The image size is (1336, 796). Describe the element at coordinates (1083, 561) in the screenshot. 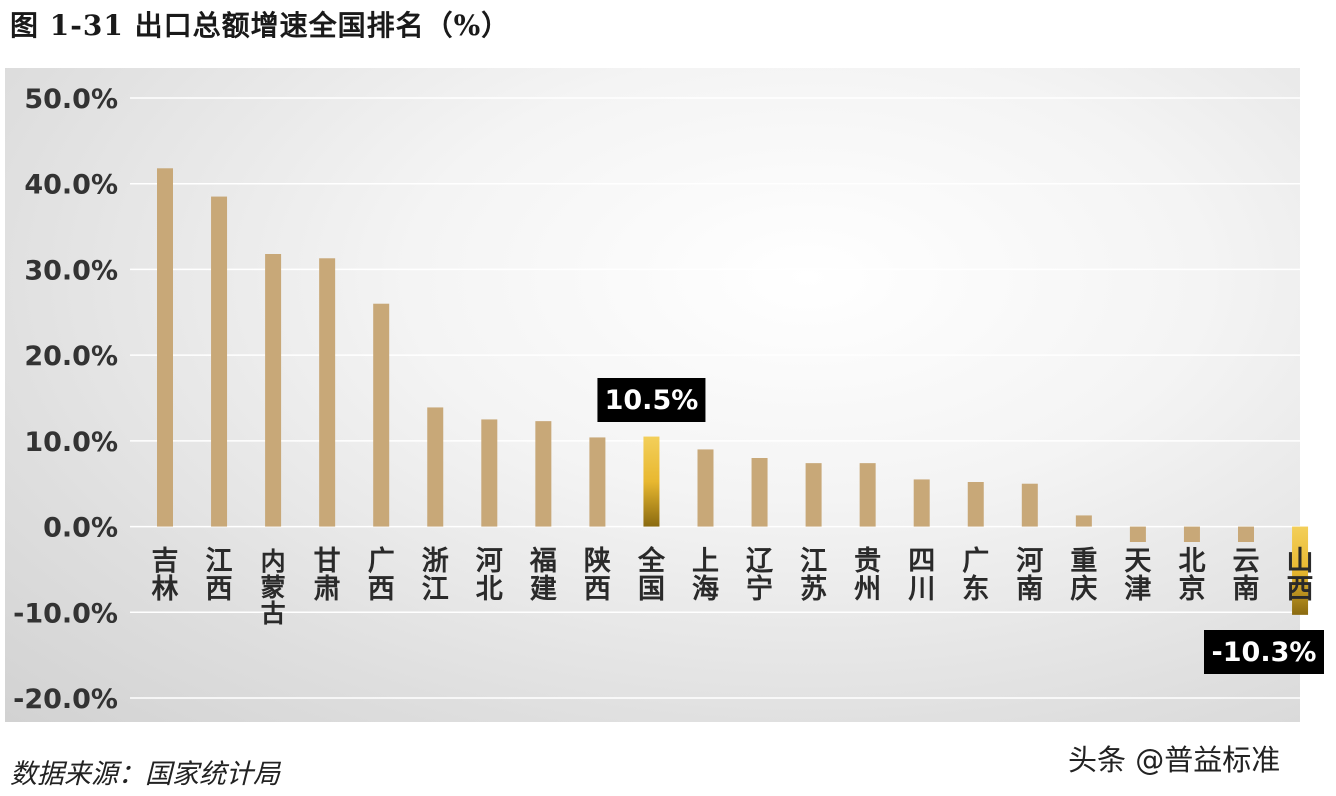

I see `x-tick-char: 重` at that location.